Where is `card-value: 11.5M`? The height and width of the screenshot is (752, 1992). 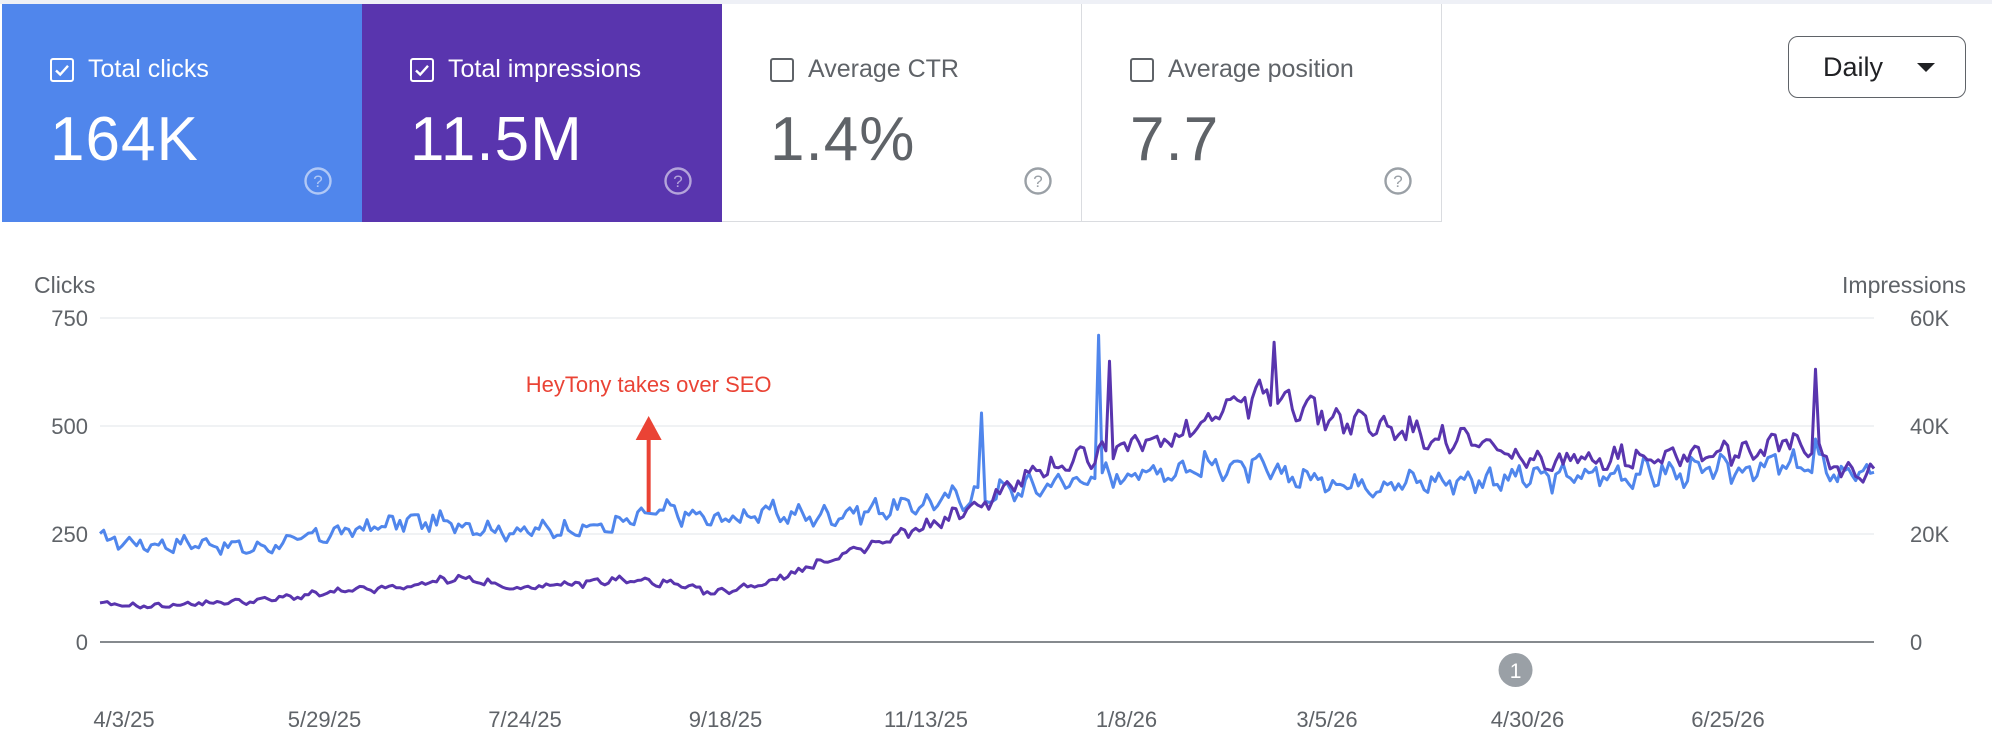 card-value: 11.5M is located at coordinates (496, 139).